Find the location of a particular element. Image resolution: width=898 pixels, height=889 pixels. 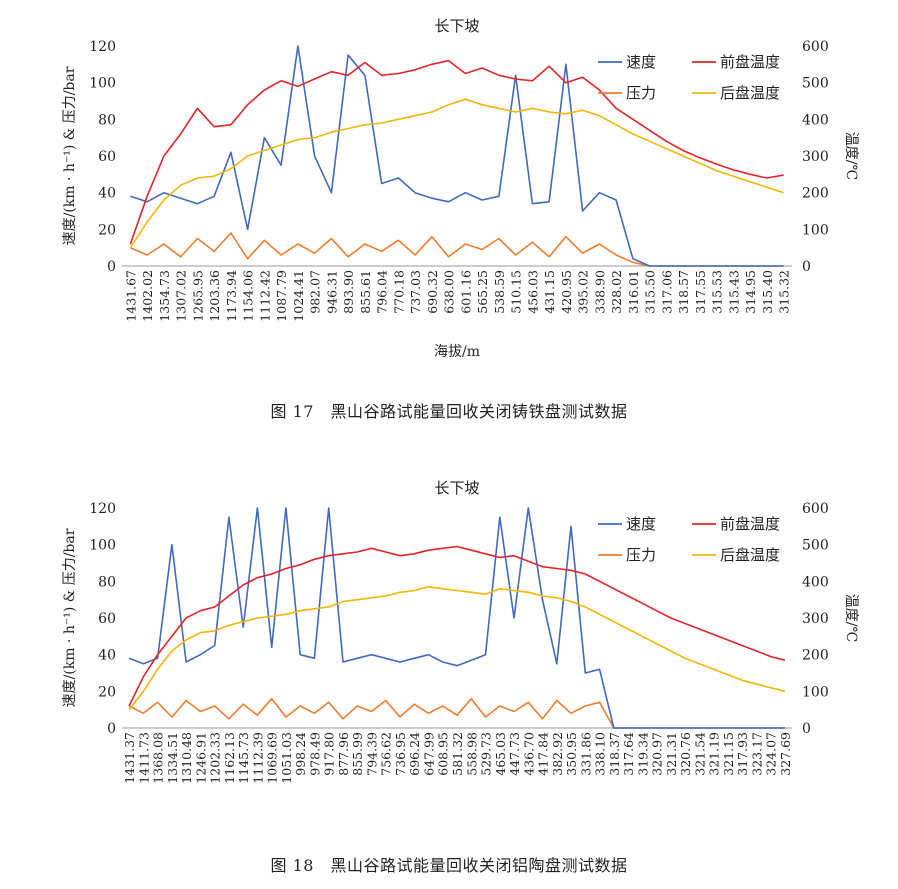

chart18-x-tick-label: 647.99 is located at coordinates (428, 754).